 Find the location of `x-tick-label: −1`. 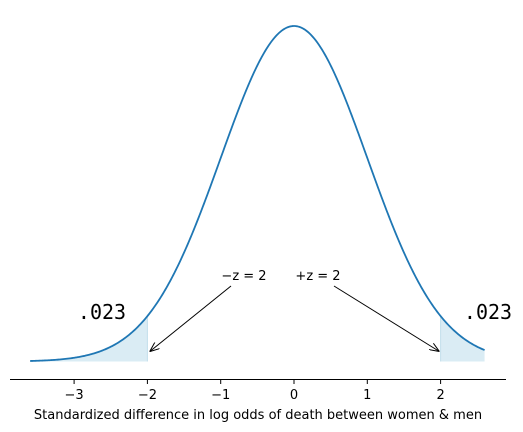

x-tick-label: −1 is located at coordinates (220, 395).